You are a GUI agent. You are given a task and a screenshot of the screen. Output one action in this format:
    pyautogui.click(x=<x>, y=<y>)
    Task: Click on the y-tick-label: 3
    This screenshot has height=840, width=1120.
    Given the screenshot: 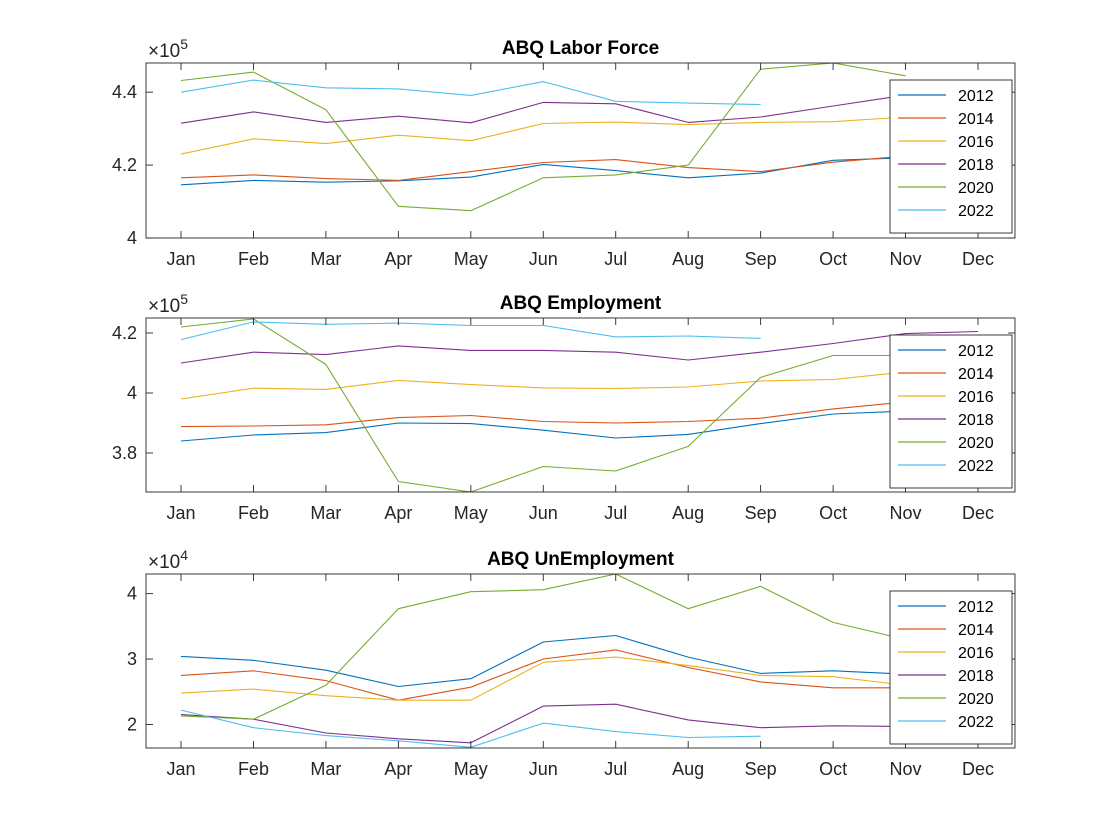 What is the action you would take?
    pyautogui.click(x=132, y=659)
    